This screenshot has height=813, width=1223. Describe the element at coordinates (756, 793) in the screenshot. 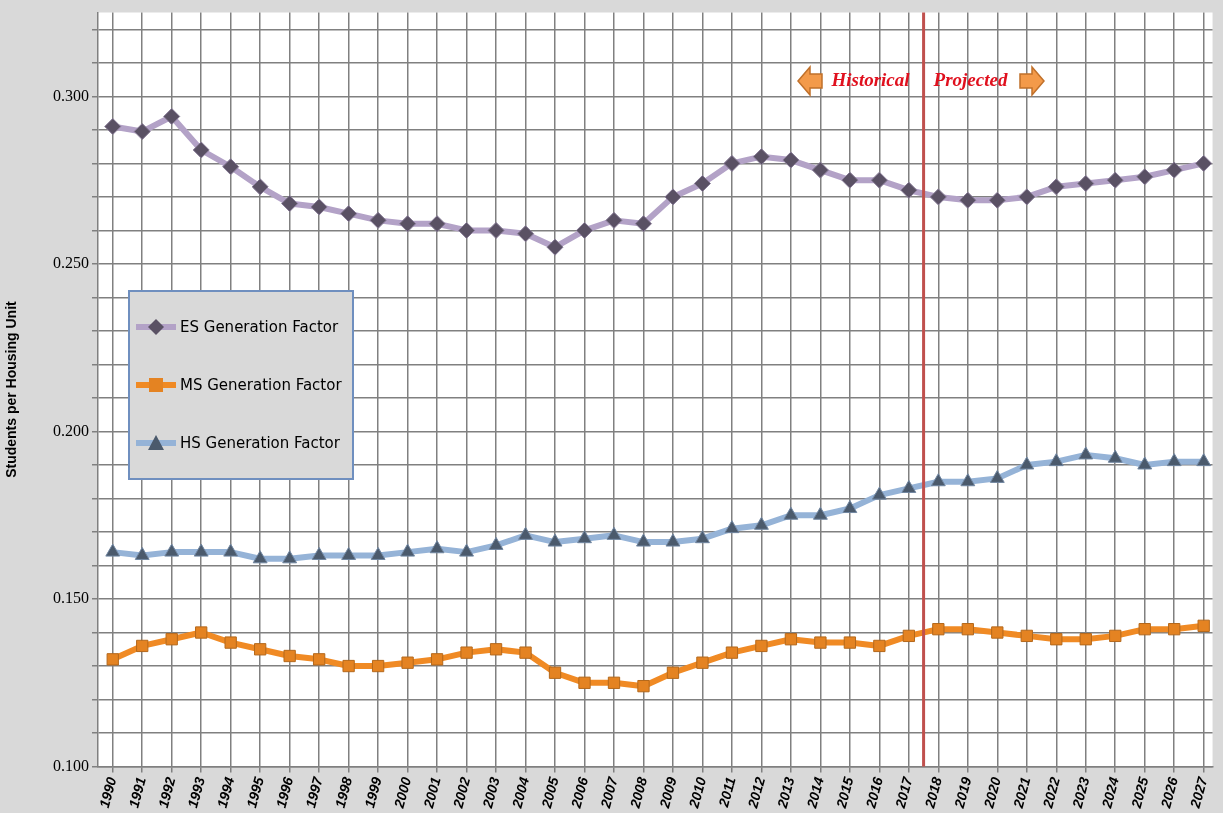

I see `x-tick-label: 2012` at that location.